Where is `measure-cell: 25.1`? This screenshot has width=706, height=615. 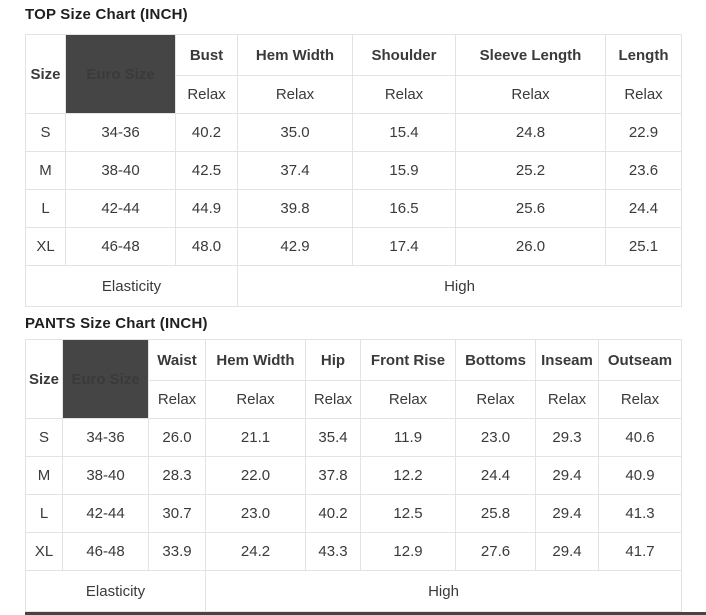 measure-cell: 25.1 is located at coordinates (643, 246).